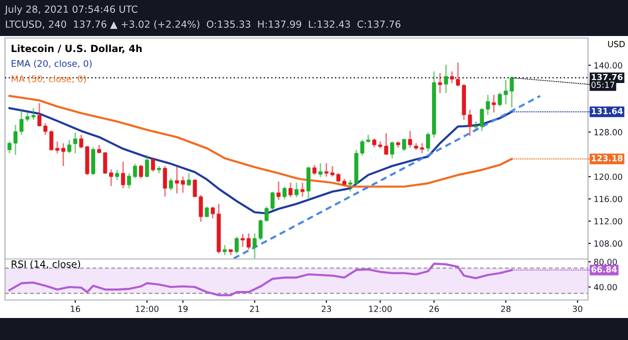 The image size is (628, 340). Describe the element at coordinates (506, 309) in the screenshot. I see `x-tick-label: 28` at that location.